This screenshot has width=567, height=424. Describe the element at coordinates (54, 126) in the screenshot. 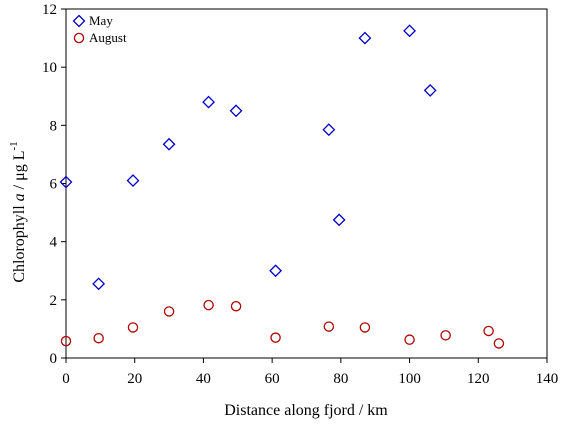

I see `y-tick-label: 8` at that location.